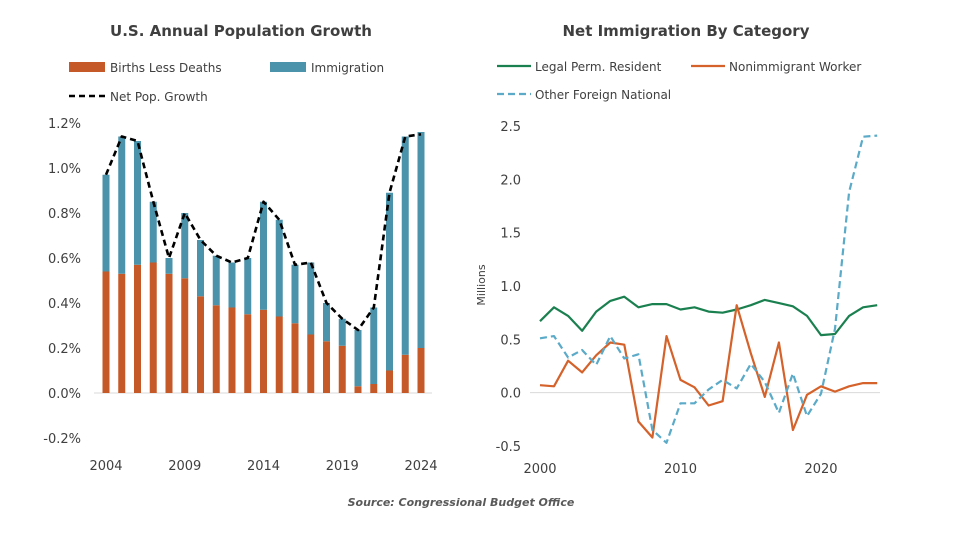 The image size is (958, 552). I want to click on left-y-tick-label: 1.0%, so click(64, 169).